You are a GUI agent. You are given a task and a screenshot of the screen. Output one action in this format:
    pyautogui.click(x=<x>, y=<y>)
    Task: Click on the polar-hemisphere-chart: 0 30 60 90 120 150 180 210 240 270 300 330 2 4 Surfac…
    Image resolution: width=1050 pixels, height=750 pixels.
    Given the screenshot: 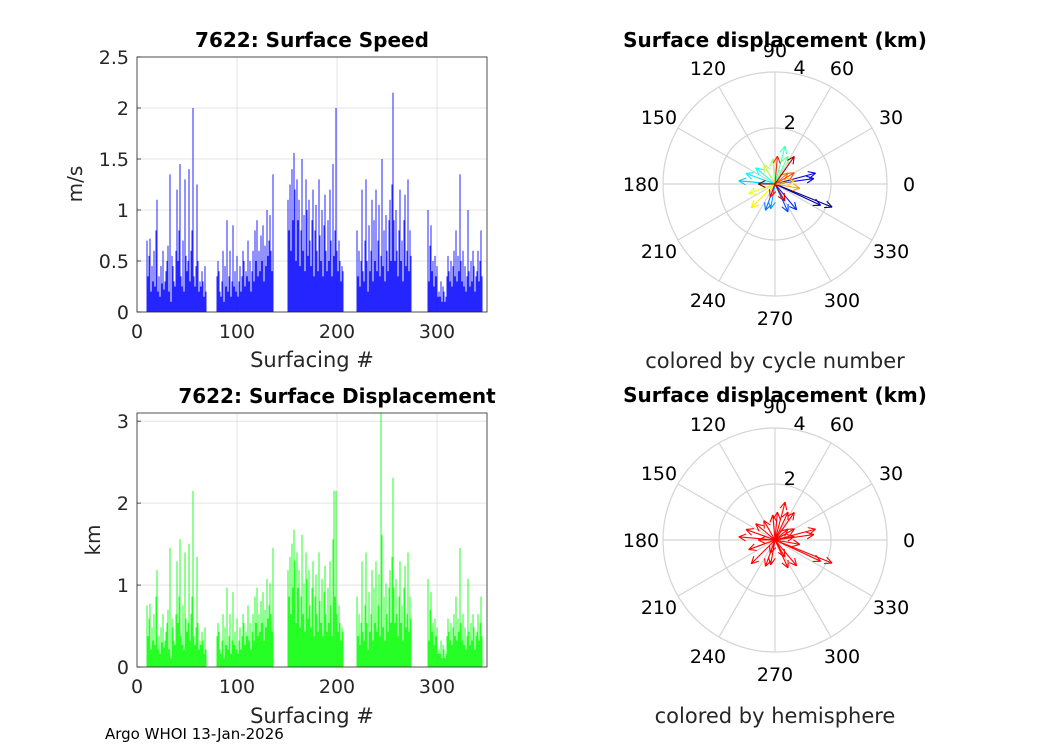 What is the action you would take?
    pyautogui.click(x=775, y=555)
    